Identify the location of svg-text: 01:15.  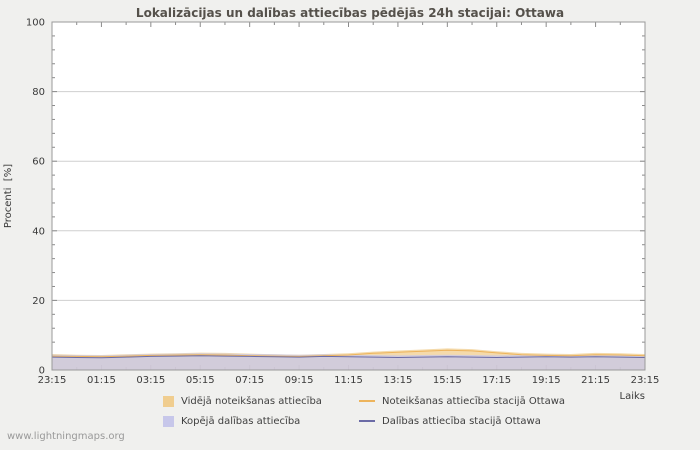
(101, 380).